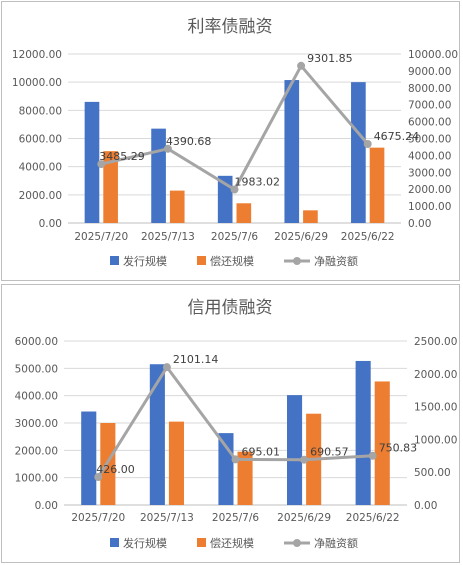 The image size is (463, 565). What do you see at coordinates (397, 136) in the screenshot?
I see `net-financing-data-label: 4675.24` at bounding box center [397, 136].